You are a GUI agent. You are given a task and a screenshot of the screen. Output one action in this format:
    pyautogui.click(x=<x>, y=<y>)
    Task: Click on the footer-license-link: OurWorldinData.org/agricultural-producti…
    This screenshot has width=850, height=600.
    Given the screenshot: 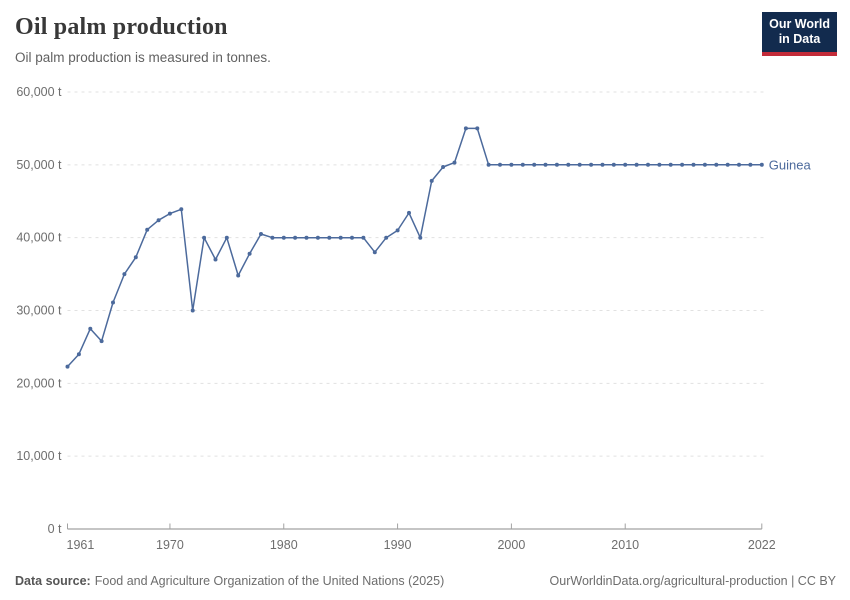 What is the action you would take?
    pyautogui.click(x=692, y=581)
    